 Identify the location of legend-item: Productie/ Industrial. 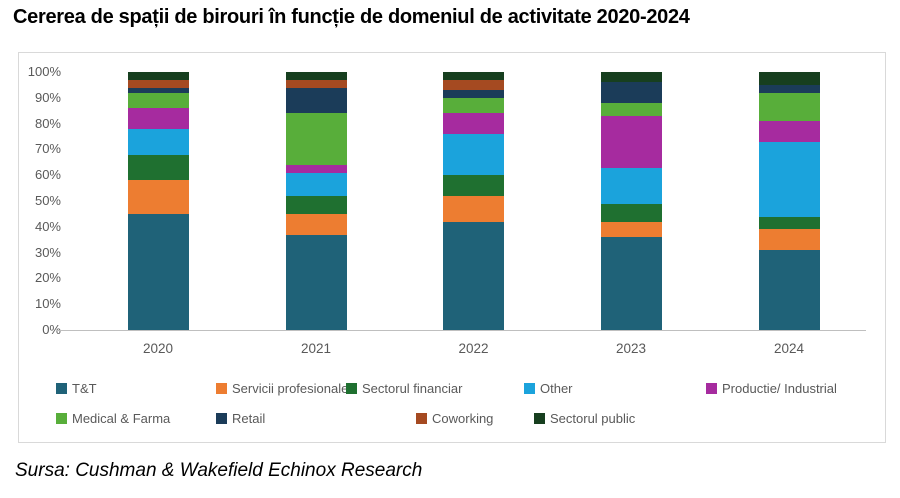
(771, 388).